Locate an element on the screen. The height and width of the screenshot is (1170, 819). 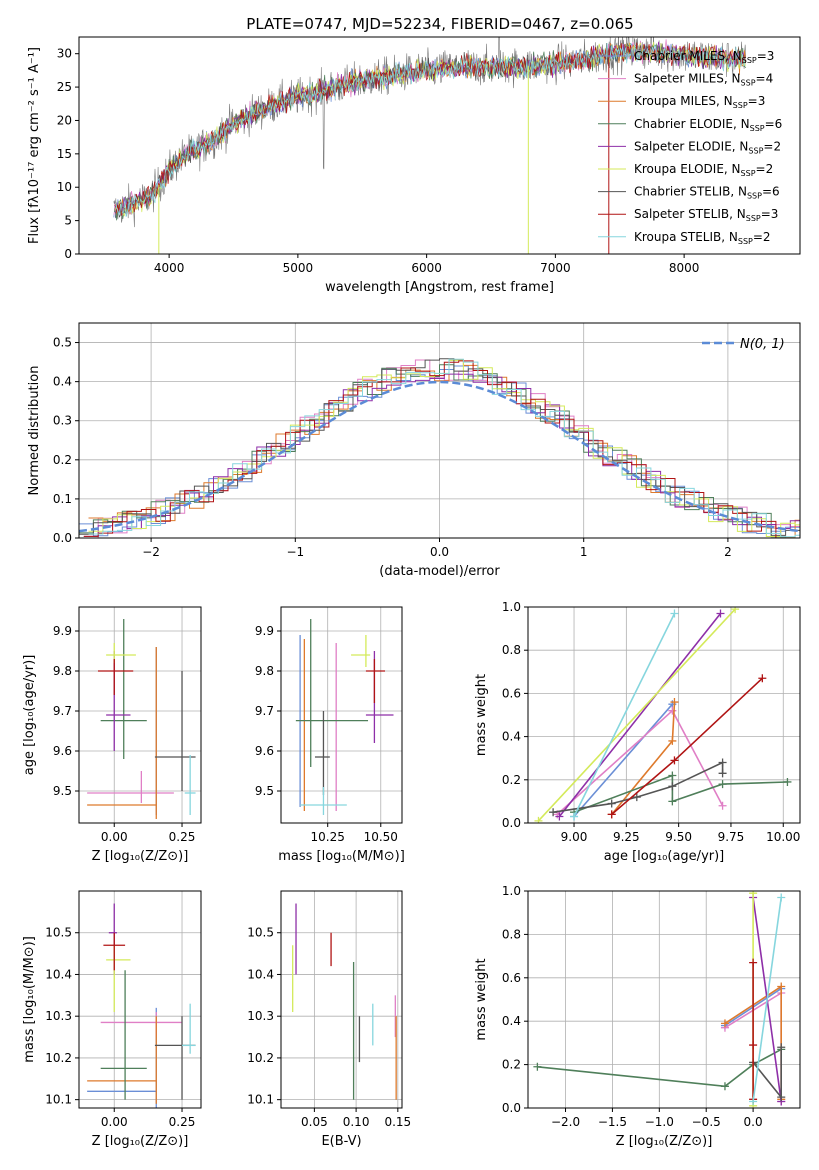
y-tick-label: 0.2 is located at coordinates (511, 1065).